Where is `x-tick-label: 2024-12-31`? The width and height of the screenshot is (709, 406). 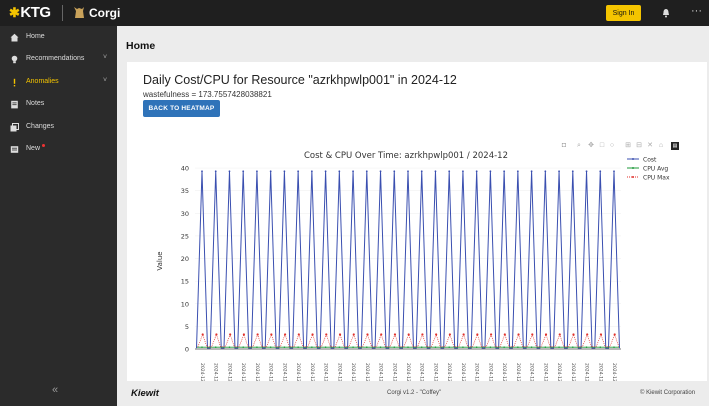 x-tick-label: 2024-12-31 is located at coordinates (614, 372).